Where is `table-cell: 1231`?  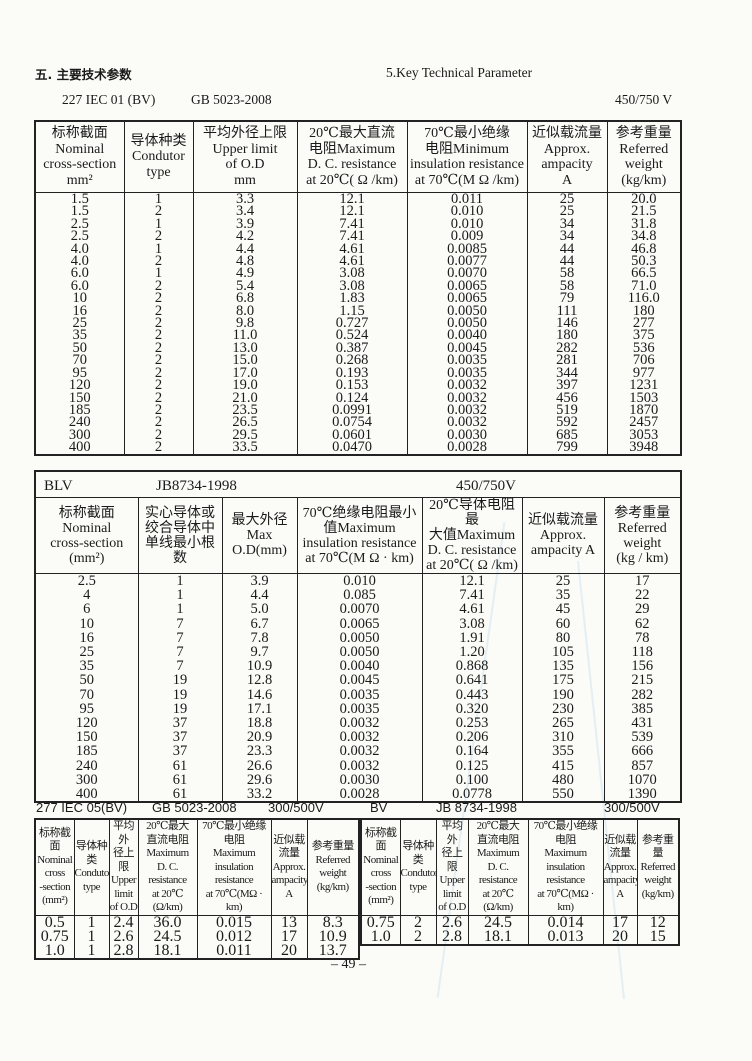 table-cell: 1231 is located at coordinates (644, 385).